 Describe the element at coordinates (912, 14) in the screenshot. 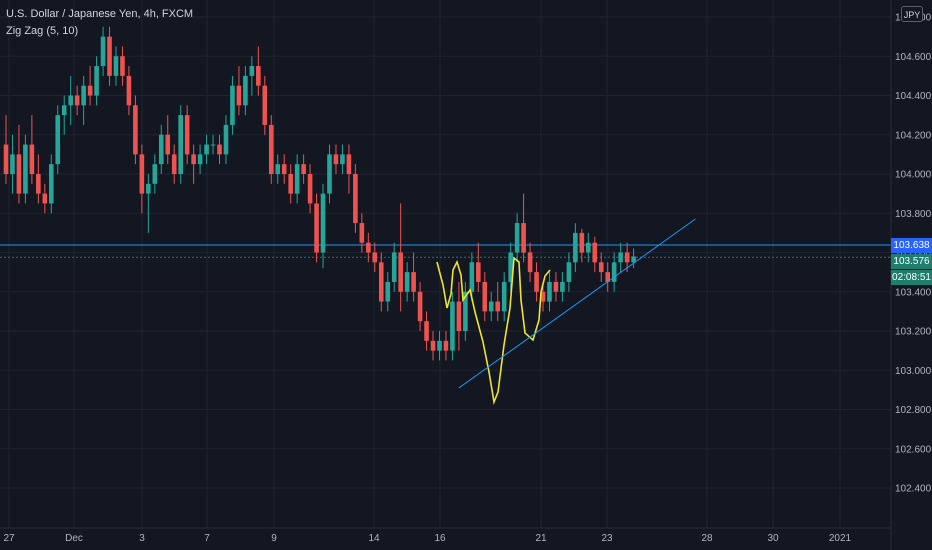

I see `currency-badge: JPY` at that location.